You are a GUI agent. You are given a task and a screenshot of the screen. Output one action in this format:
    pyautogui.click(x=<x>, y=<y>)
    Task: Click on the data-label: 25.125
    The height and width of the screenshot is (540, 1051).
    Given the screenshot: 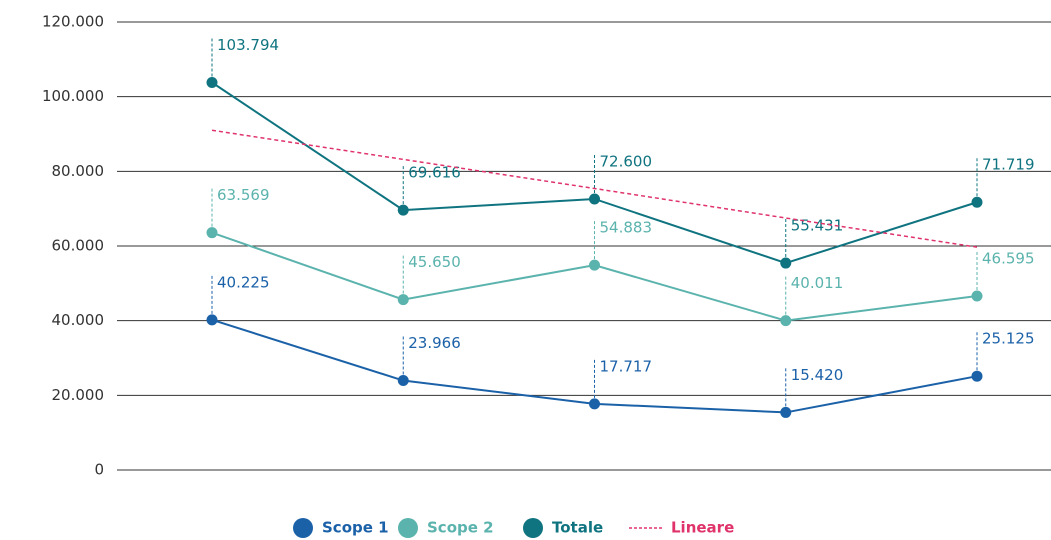 What is the action you would take?
    pyautogui.click(x=1008, y=339)
    